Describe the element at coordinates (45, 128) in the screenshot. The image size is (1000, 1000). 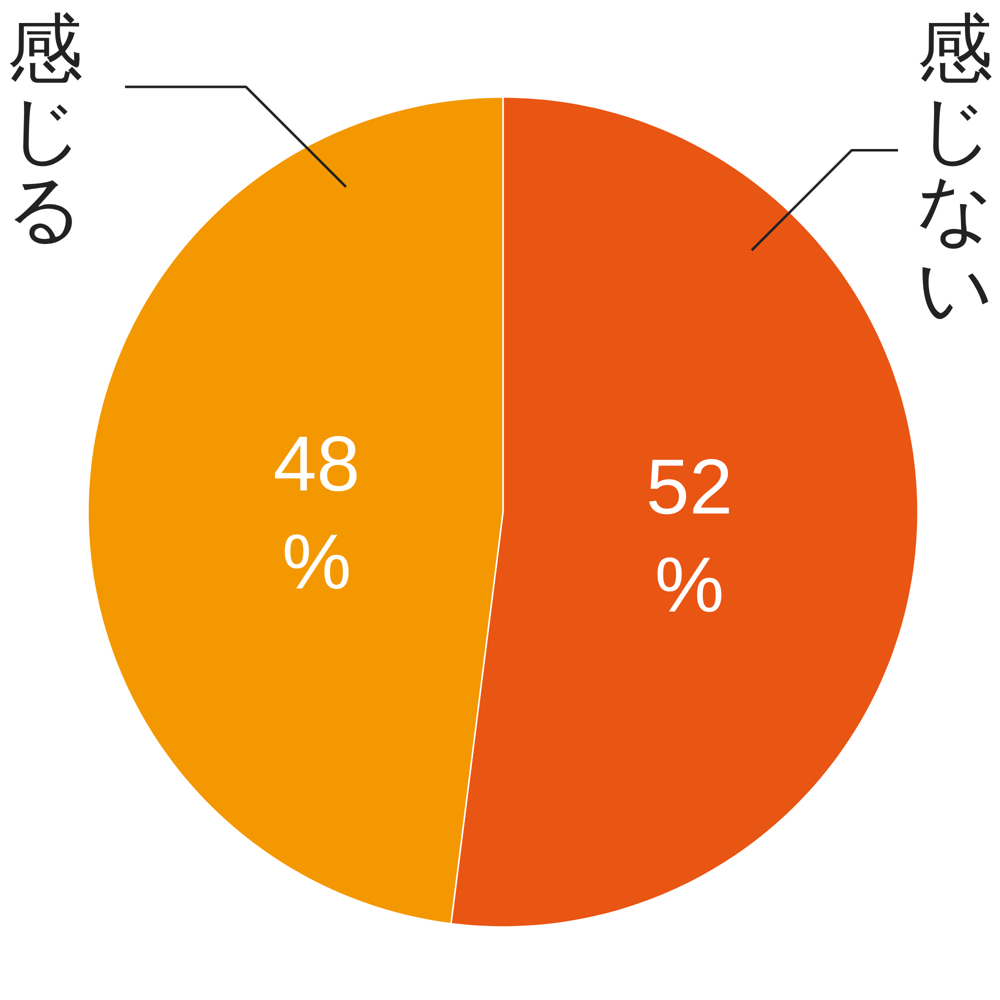
I see `slice-label: 感じる` at that location.